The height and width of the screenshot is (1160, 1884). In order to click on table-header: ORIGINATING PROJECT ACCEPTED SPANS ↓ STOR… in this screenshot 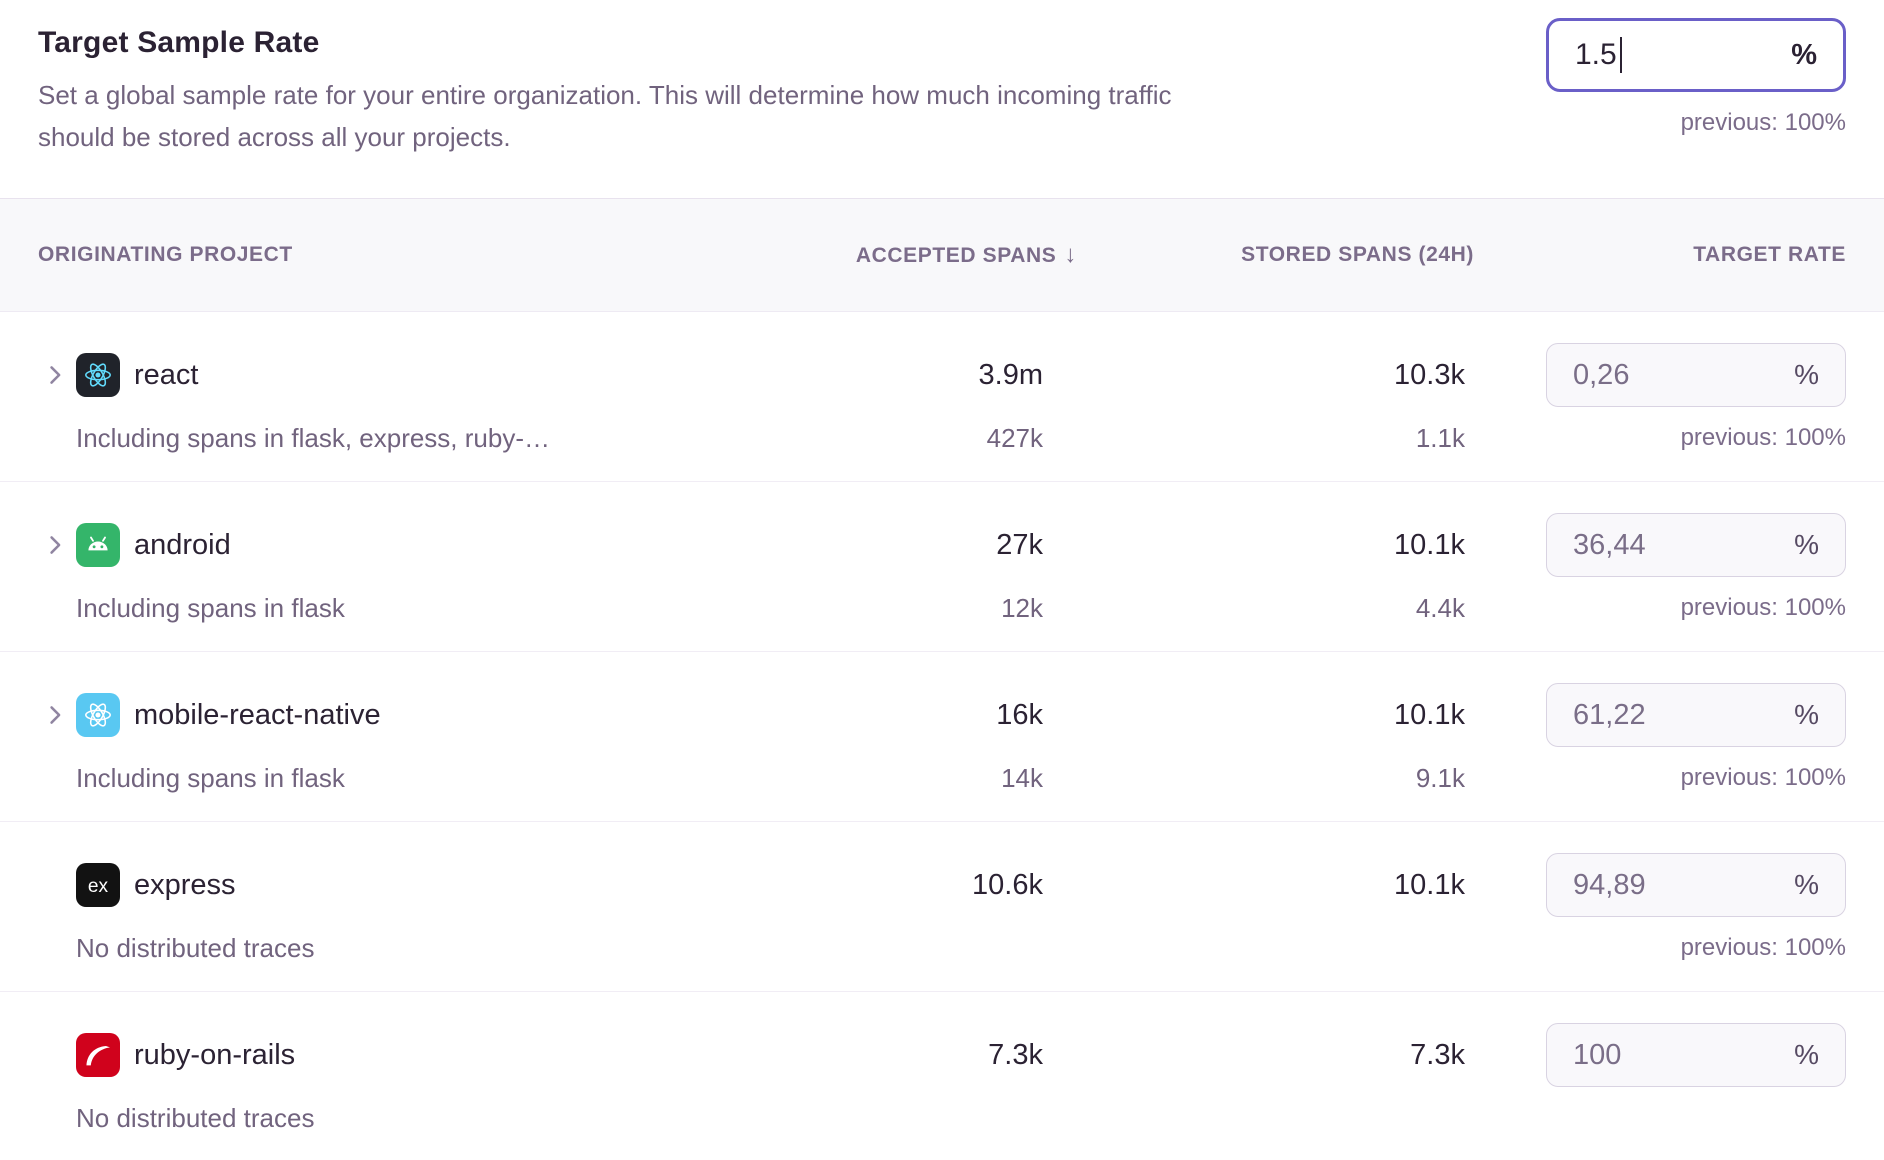, I will do `click(942, 255)`.